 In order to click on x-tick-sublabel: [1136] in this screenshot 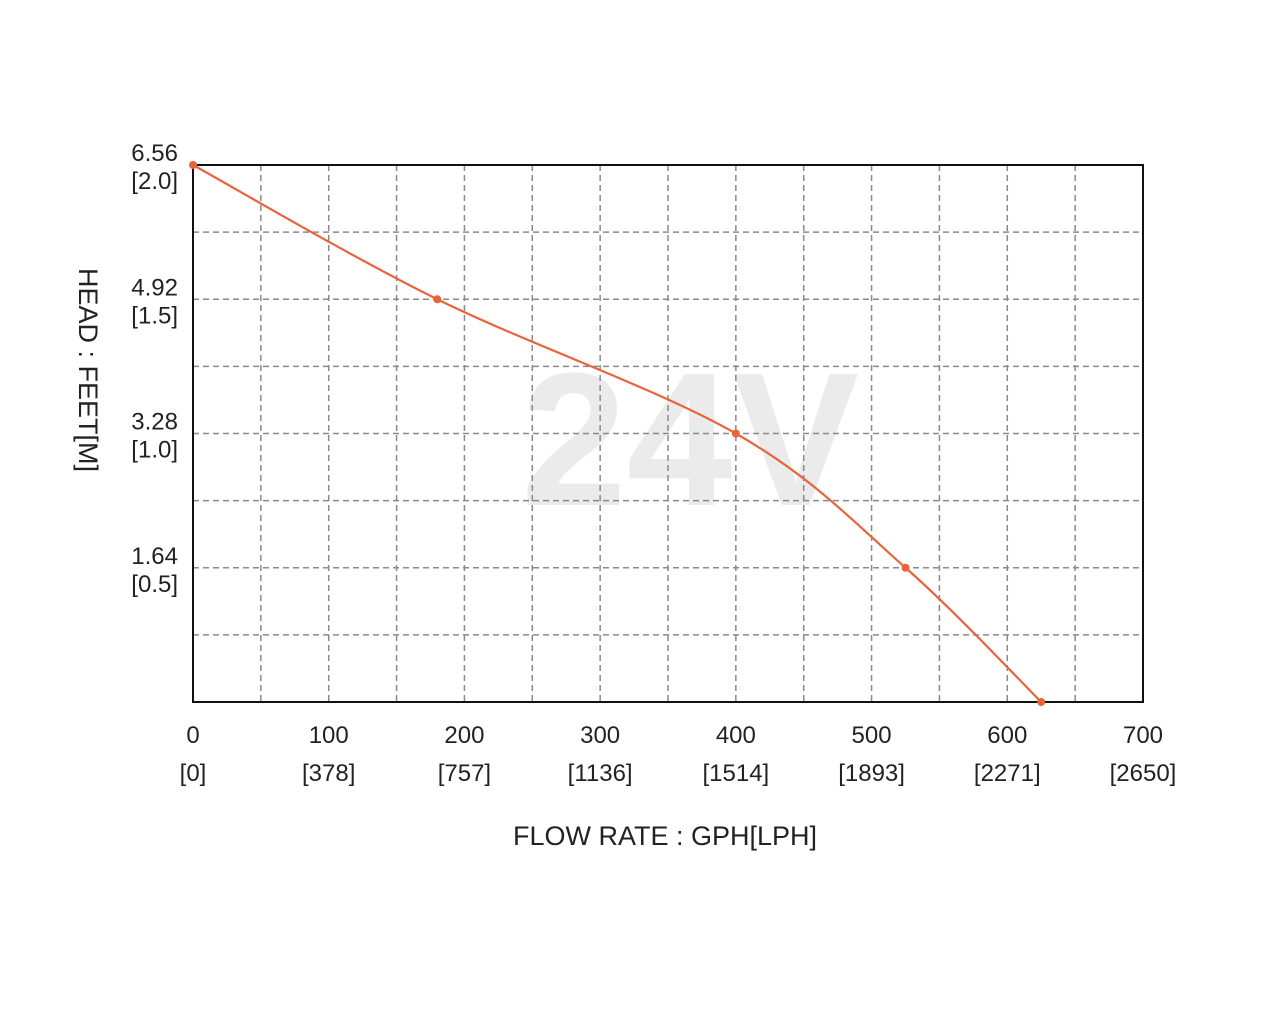, I will do `click(600, 773)`.